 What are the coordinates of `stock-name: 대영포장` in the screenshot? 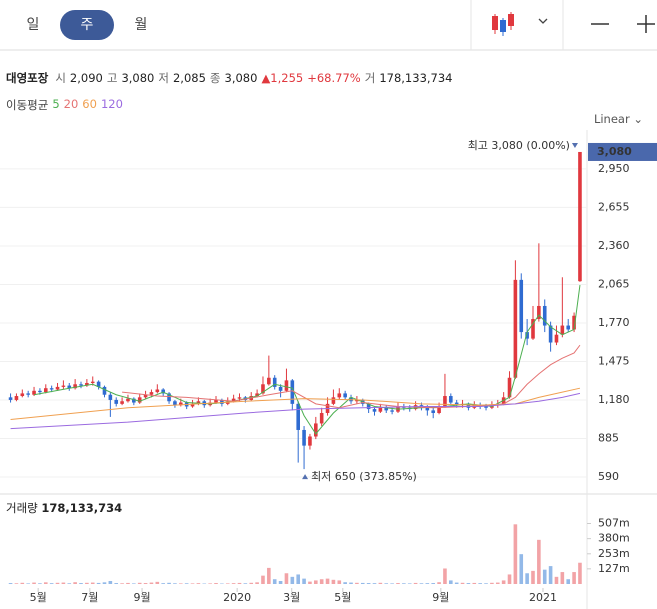 It's located at (27, 78).